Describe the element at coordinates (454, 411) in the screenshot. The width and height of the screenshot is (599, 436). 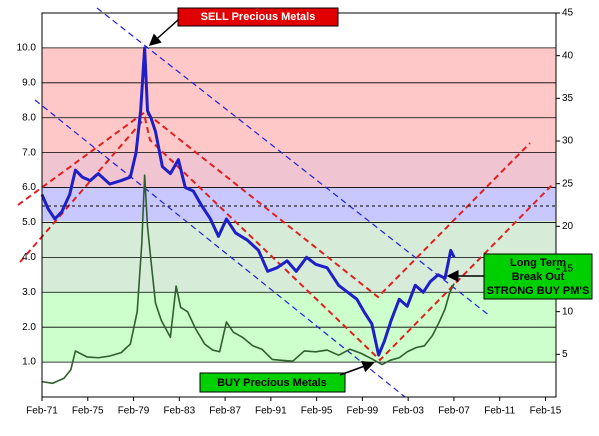
I see `x-tick-label: Feb-07` at that location.